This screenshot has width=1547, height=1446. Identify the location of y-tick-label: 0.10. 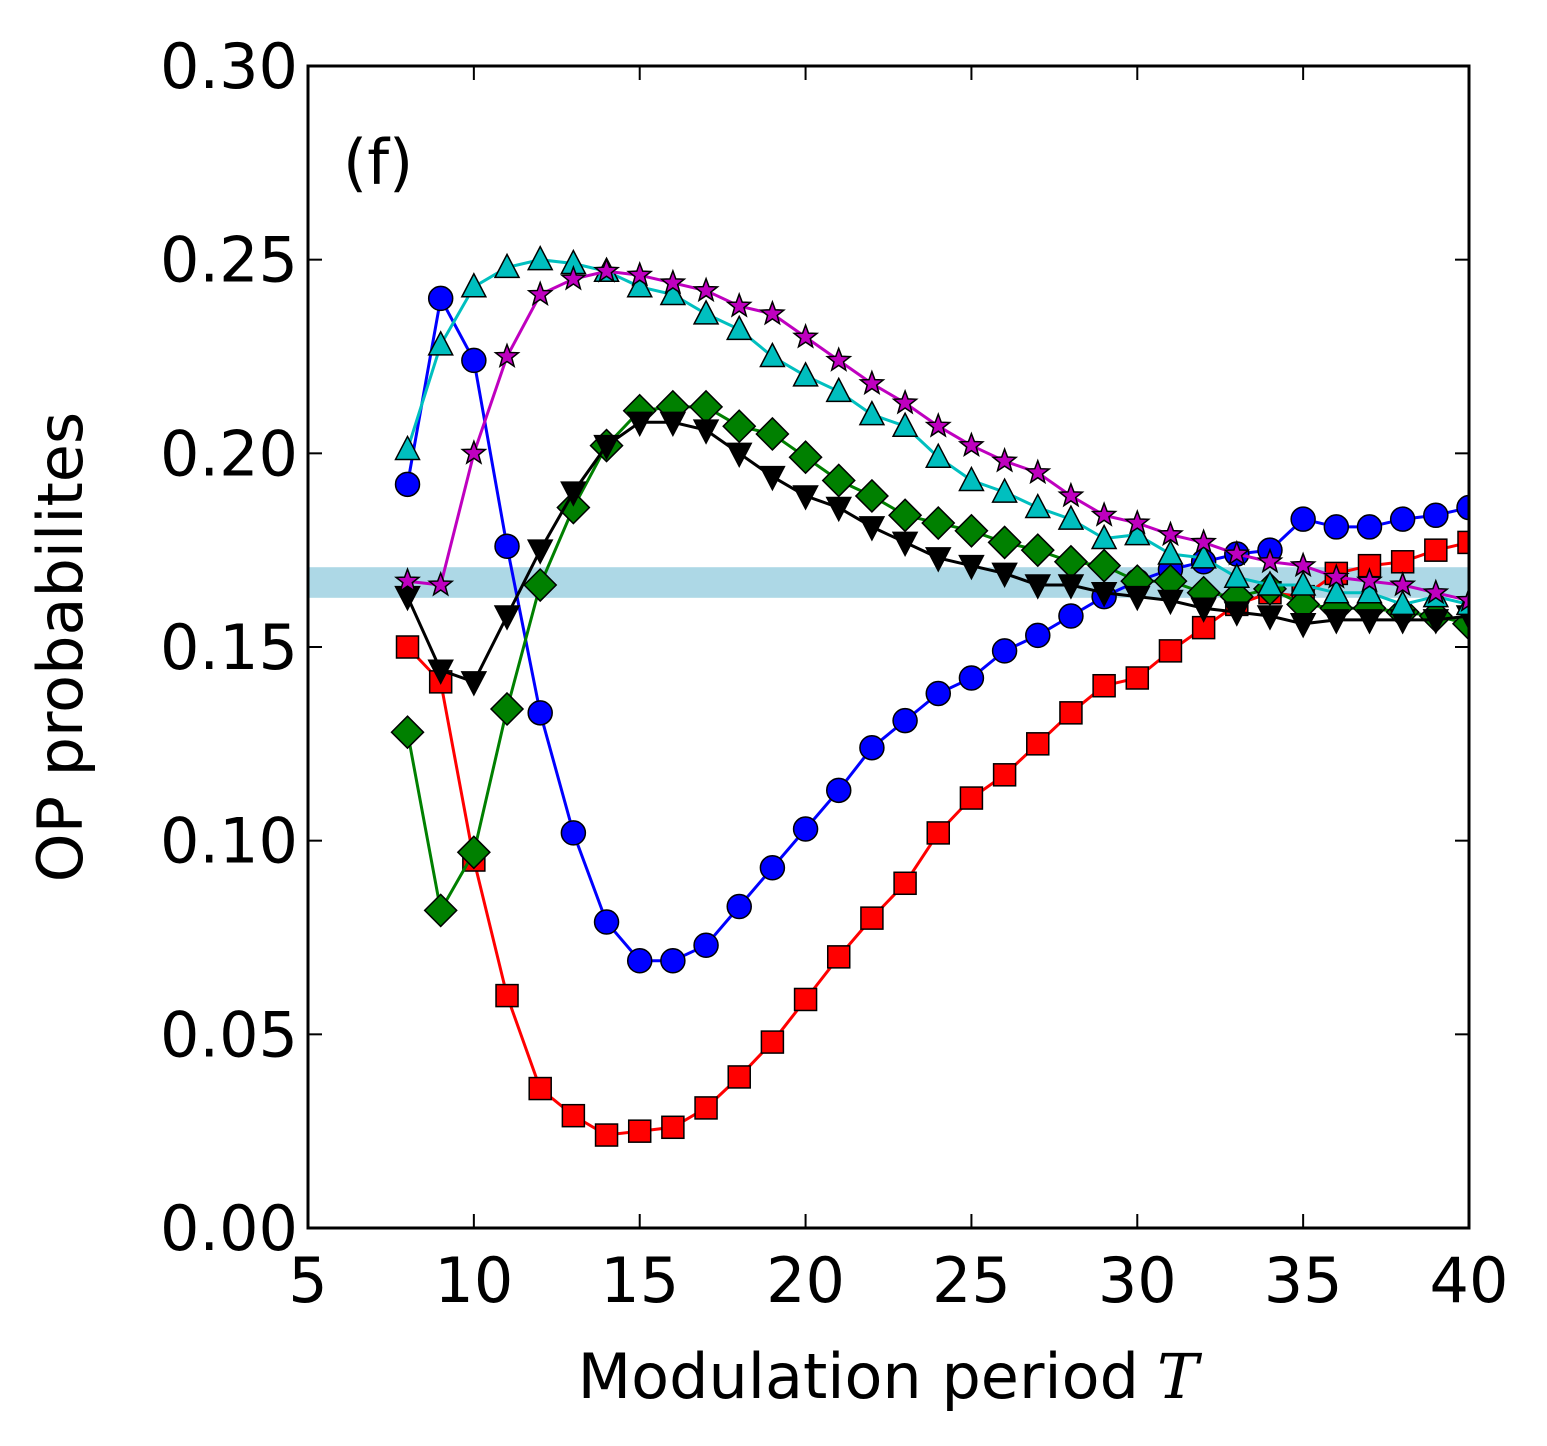
(229, 841).